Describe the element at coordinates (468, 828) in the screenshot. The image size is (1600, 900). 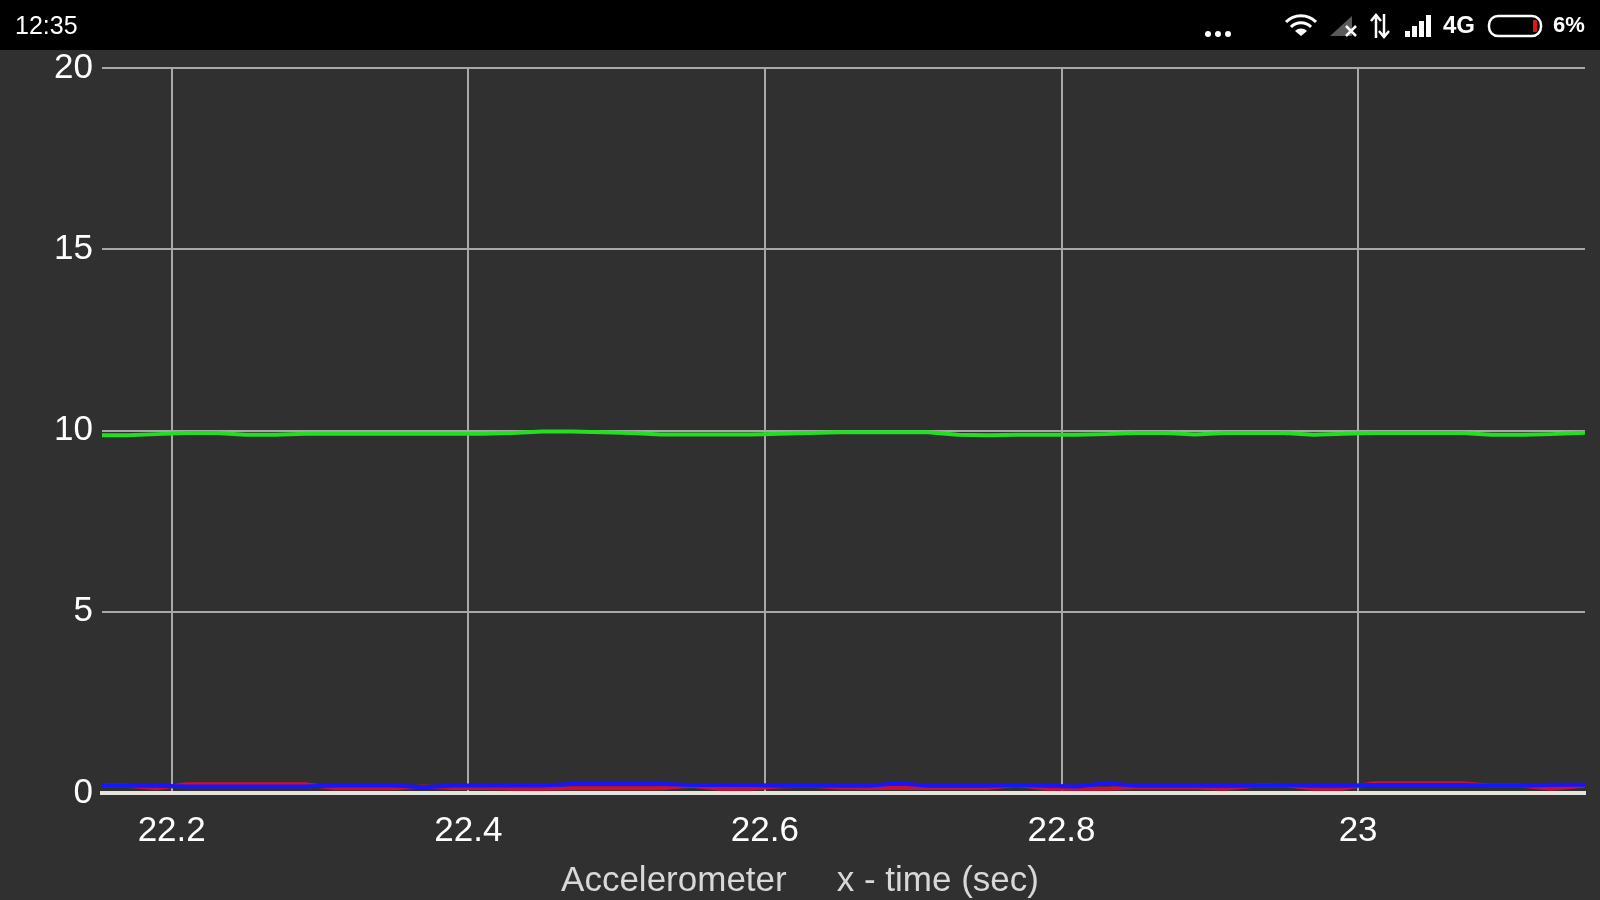
I see `x-tick-label: 22.4` at that location.